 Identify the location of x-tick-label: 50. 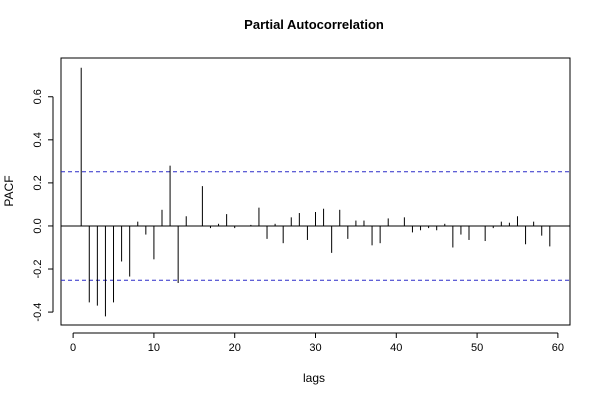
(477, 348).